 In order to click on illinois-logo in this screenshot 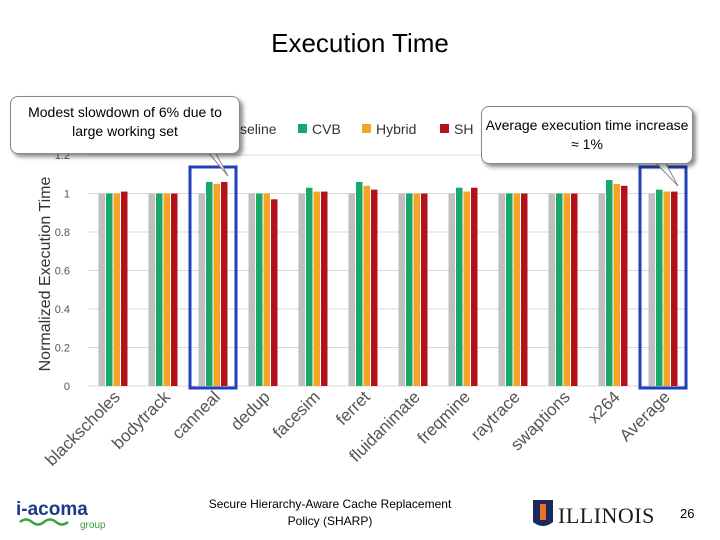, I will do `click(543, 513)`.